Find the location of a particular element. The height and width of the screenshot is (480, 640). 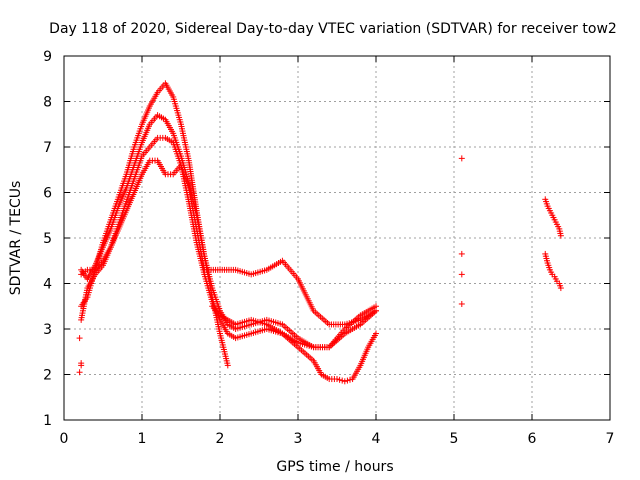

x-tick-label: 1 is located at coordinates (142, 439).